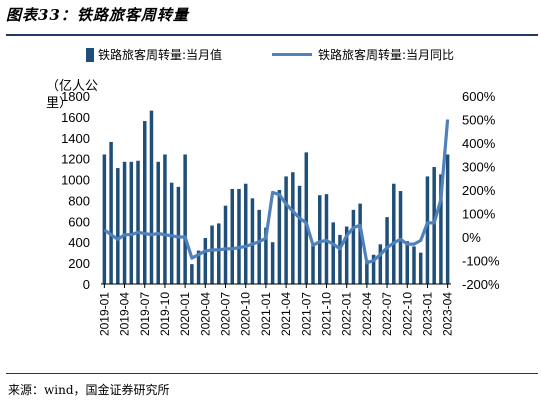 The image size is (541, 404). Describe the element at coordinates (272, 373) in the screenshot. I see `footer-rule` at that location.